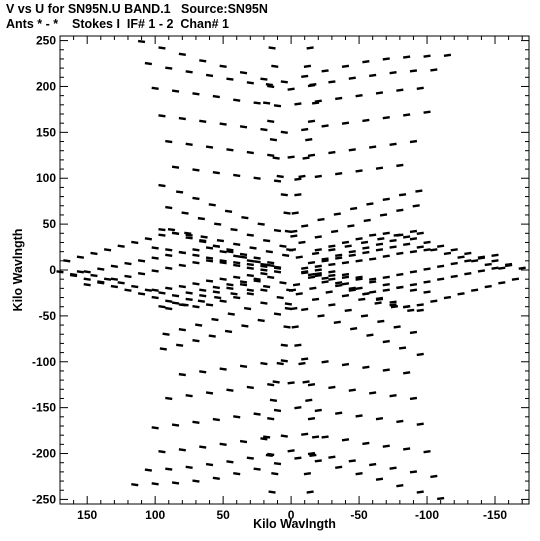 The height and width of the screenshot is (541, 540). Describe the element at coordinates (87, 515) in the screenshot. I see `x-tick-label: 150` at that location.